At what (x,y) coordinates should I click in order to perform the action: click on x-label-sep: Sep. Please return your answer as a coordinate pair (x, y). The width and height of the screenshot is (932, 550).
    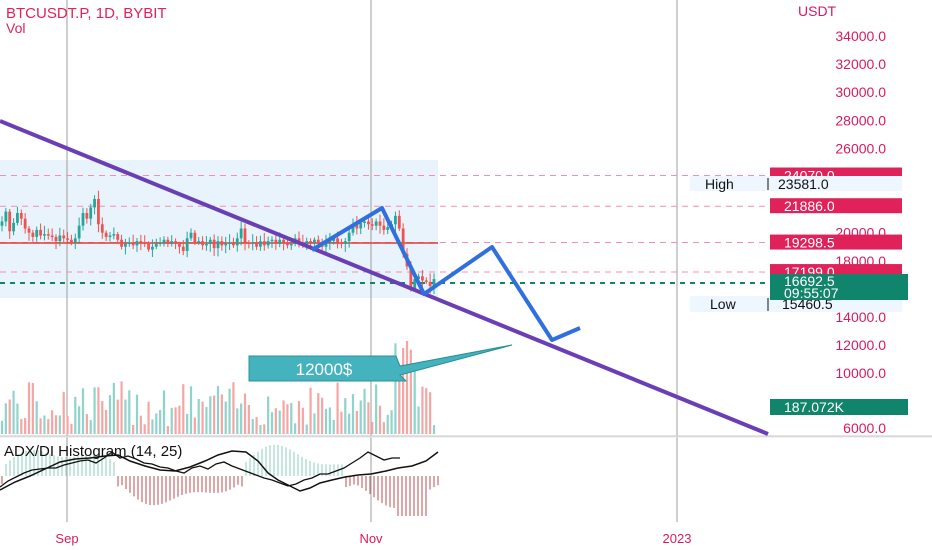
    Looking at the image, I should click on (66, 538).